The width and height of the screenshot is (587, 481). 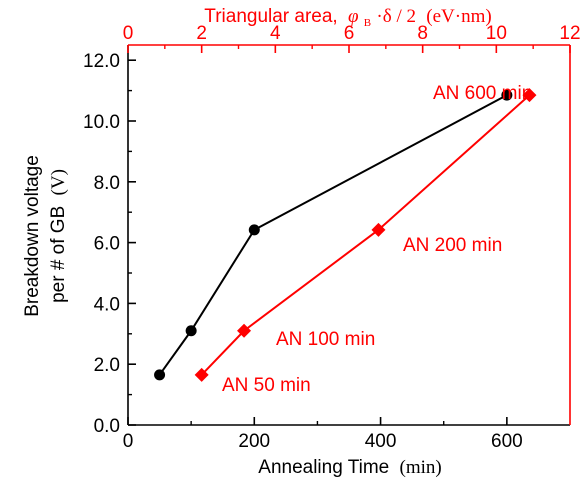 What do you see at coordinates (107, 426) in the screenshot?
I see `y-tick-label: 0.0` at bounding box center [107, 426].